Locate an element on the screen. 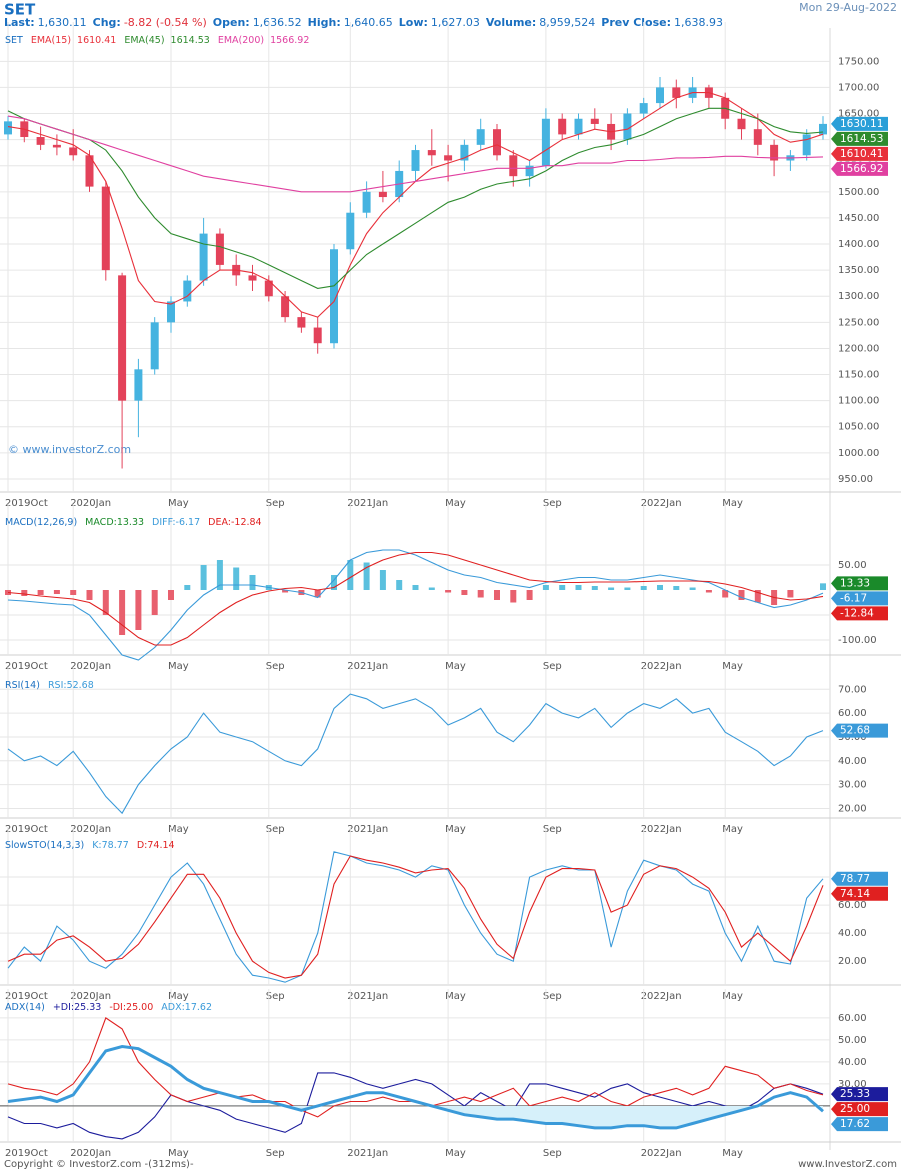 Image resolution: width=901 pixels, height=1173 pixels. legend-entry: ADX:17.62 is located at coordinates (186, 1007).